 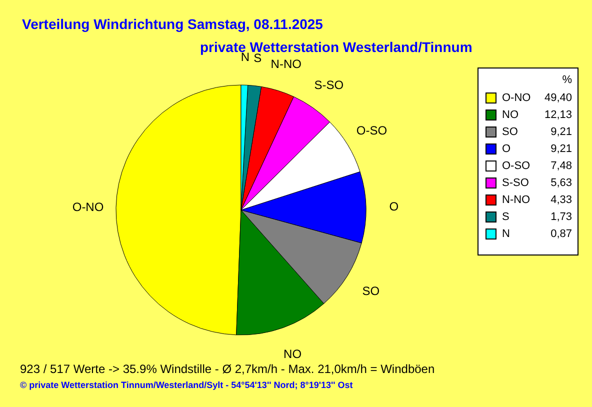 What do you see at coordinates (517, 98) in the screenshot?
I see `legend-label: O-NO` at bounding box center [517, 98].